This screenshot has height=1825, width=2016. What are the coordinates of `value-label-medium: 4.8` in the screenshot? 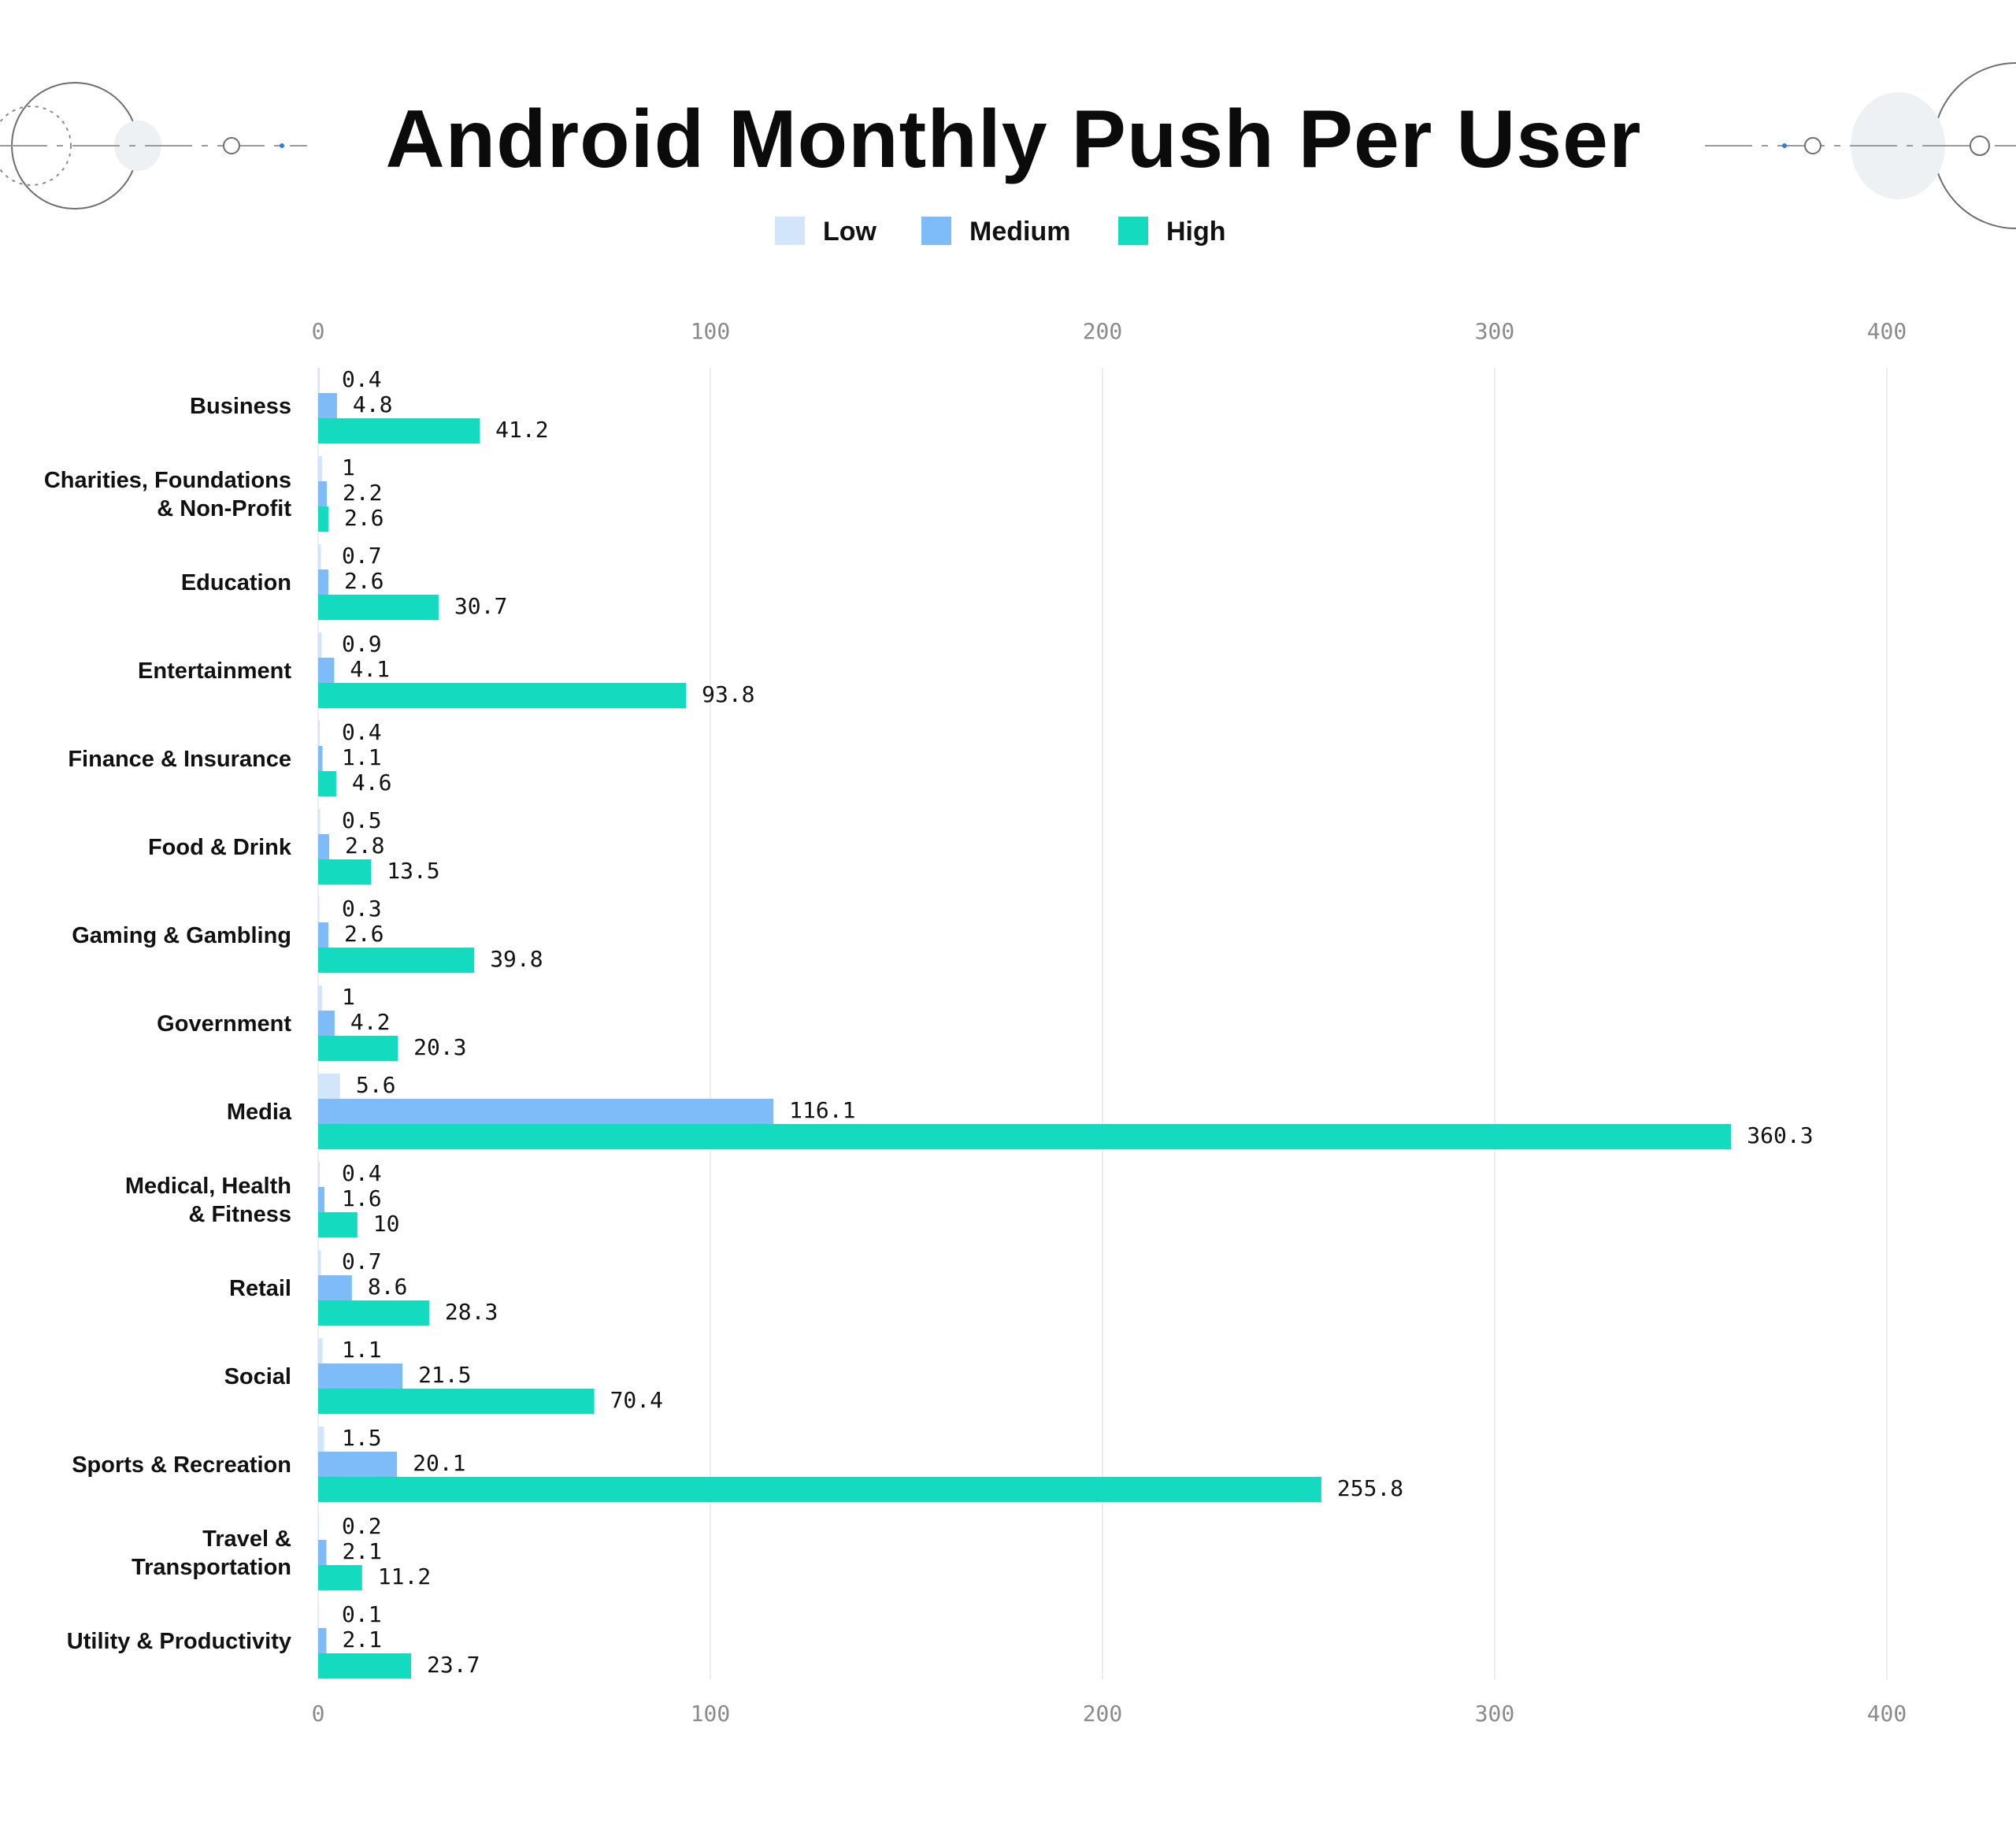 It's located at (373, 404).